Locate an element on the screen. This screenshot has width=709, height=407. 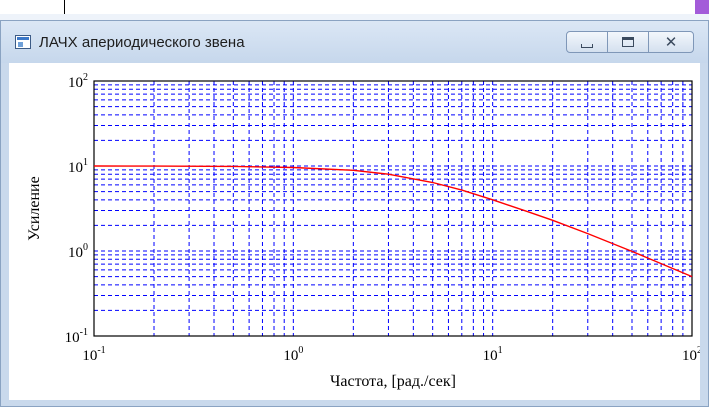
close-button: ✕ is located at coordinates (671, 42).